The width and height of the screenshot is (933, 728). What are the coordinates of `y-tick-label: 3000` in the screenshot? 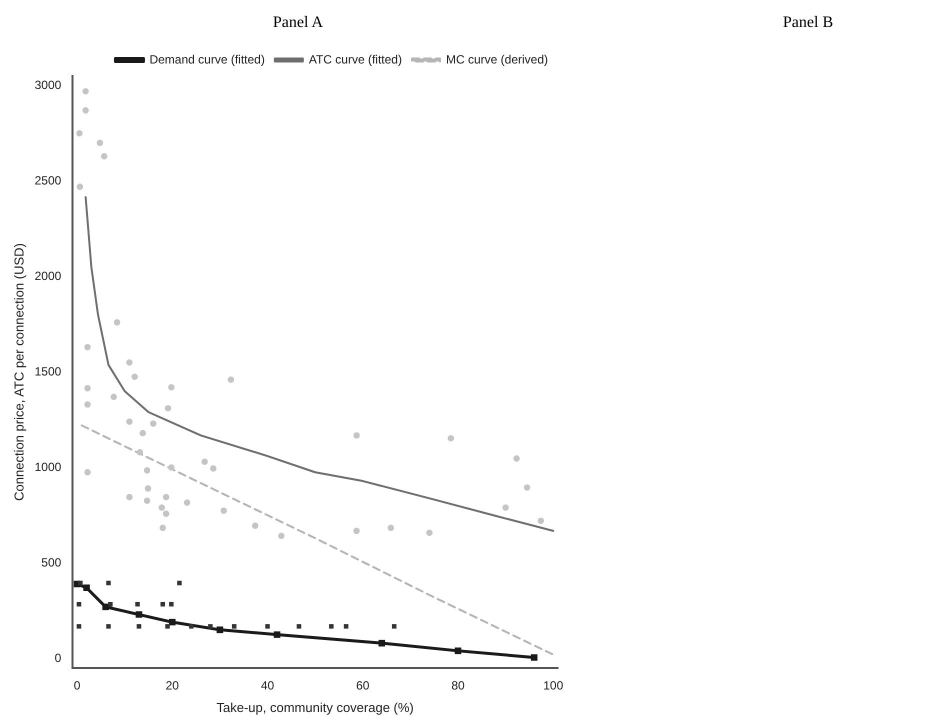 It's located at (48, 85).